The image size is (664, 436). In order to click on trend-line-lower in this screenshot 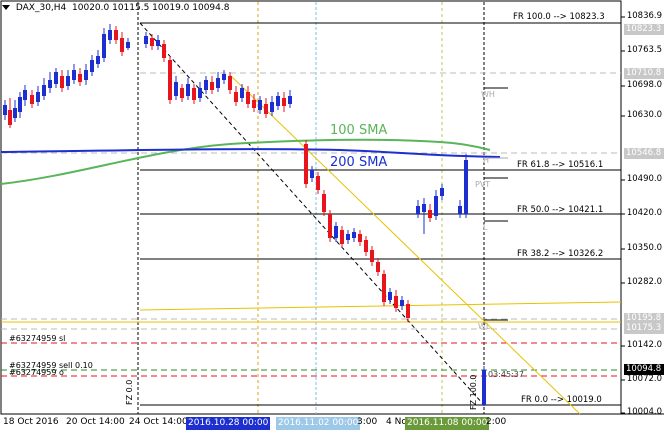, I will do `click(380, 306)`.